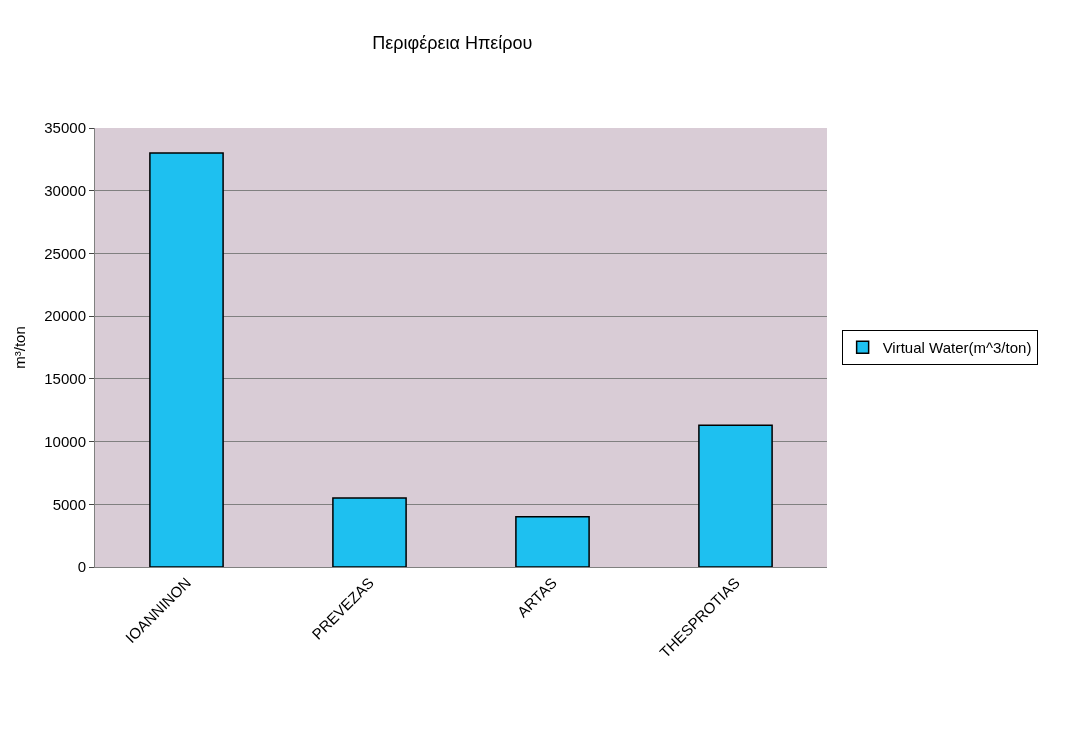 The height and width of the screenshot is (737, 1077). What do you see at coordinates (19, 347) in the screenshot?
I see `y-axis-title: m³/ton` at bounding box center [19, 347].